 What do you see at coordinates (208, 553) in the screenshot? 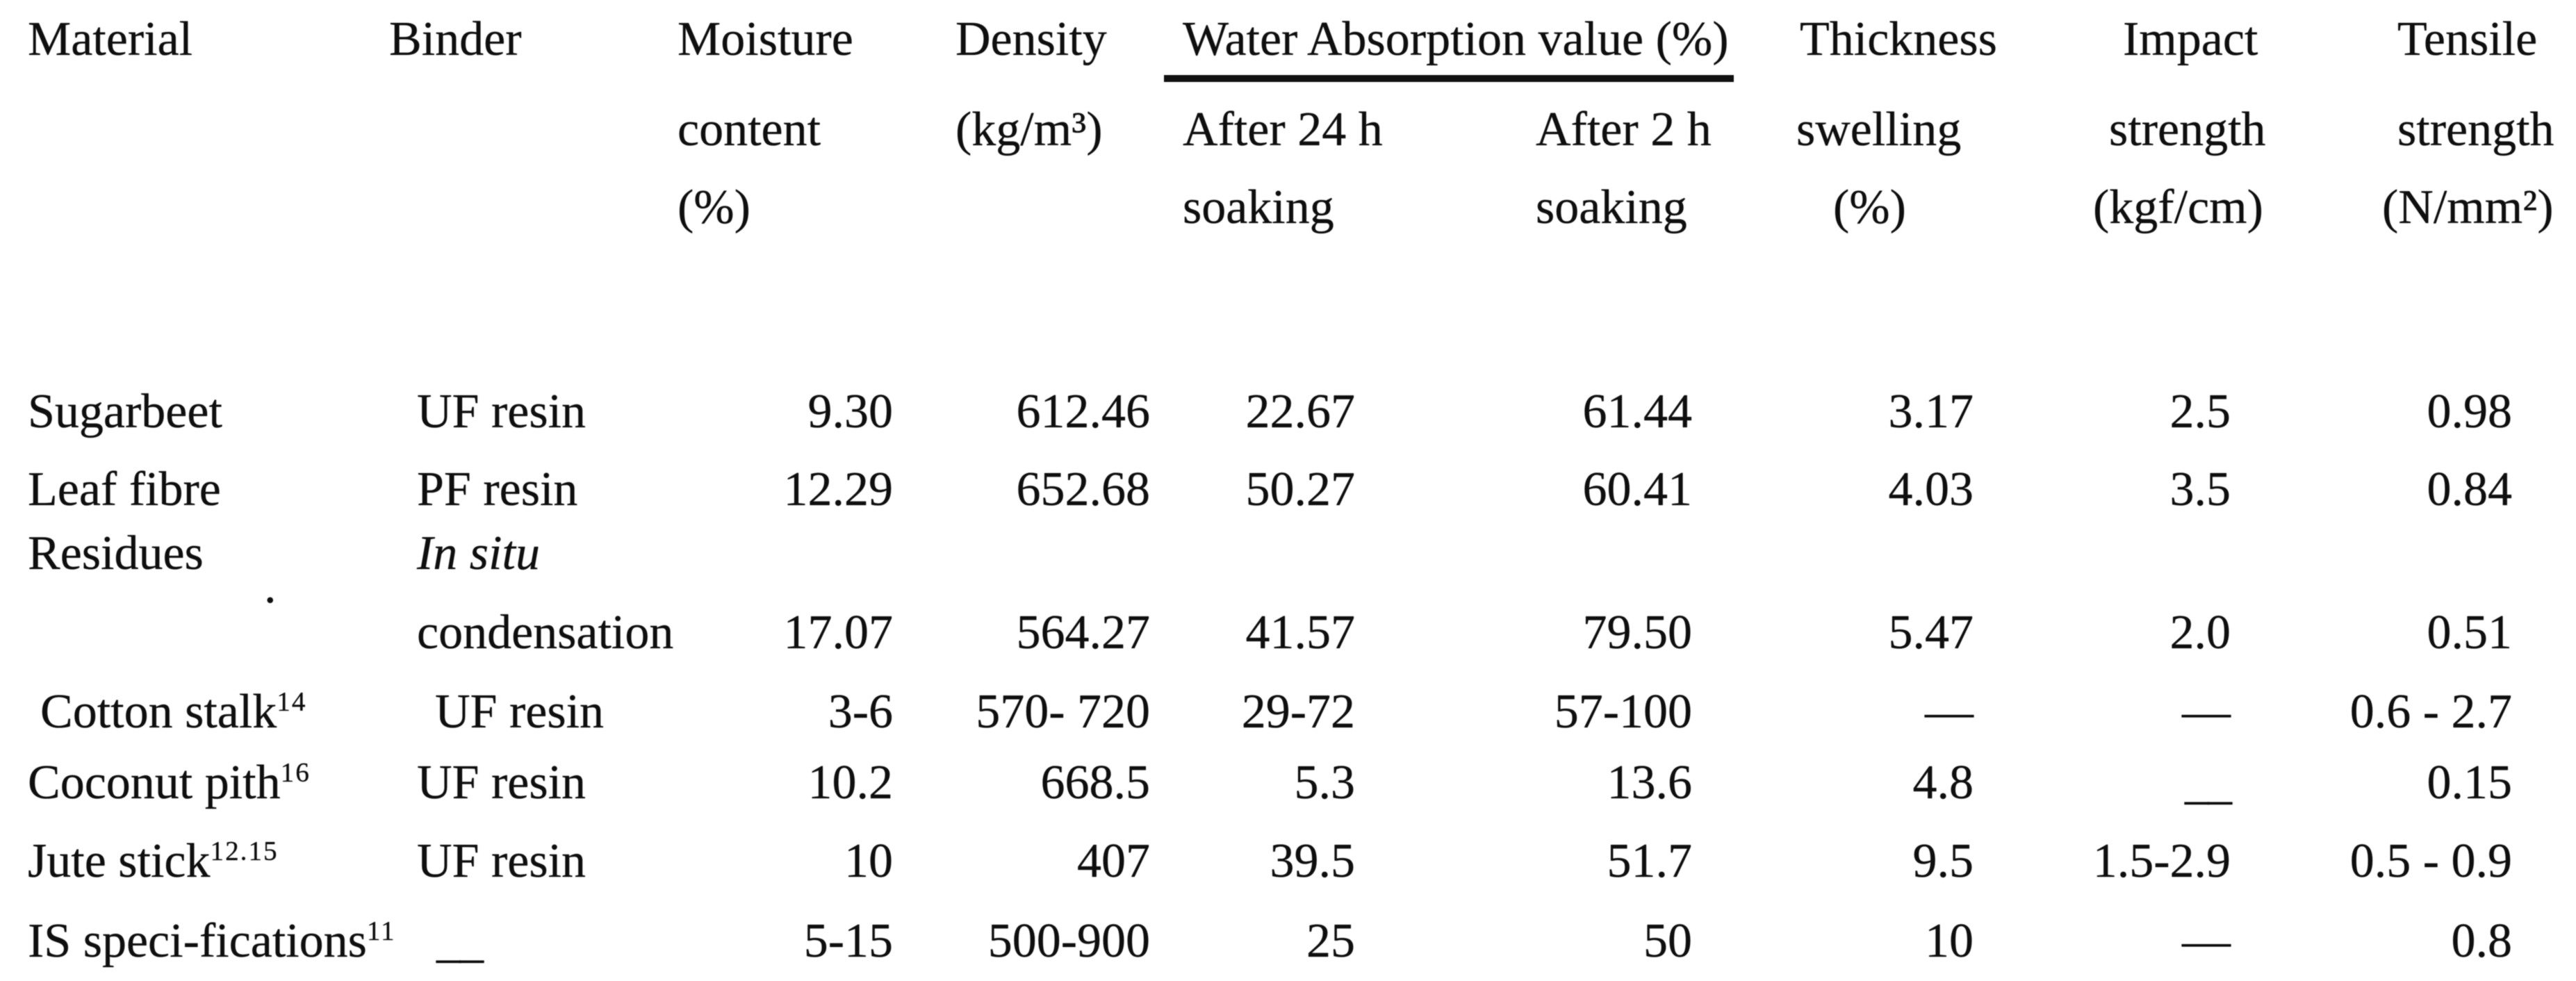
I see `cell-material: Residues` at bounding box center [208, 553].